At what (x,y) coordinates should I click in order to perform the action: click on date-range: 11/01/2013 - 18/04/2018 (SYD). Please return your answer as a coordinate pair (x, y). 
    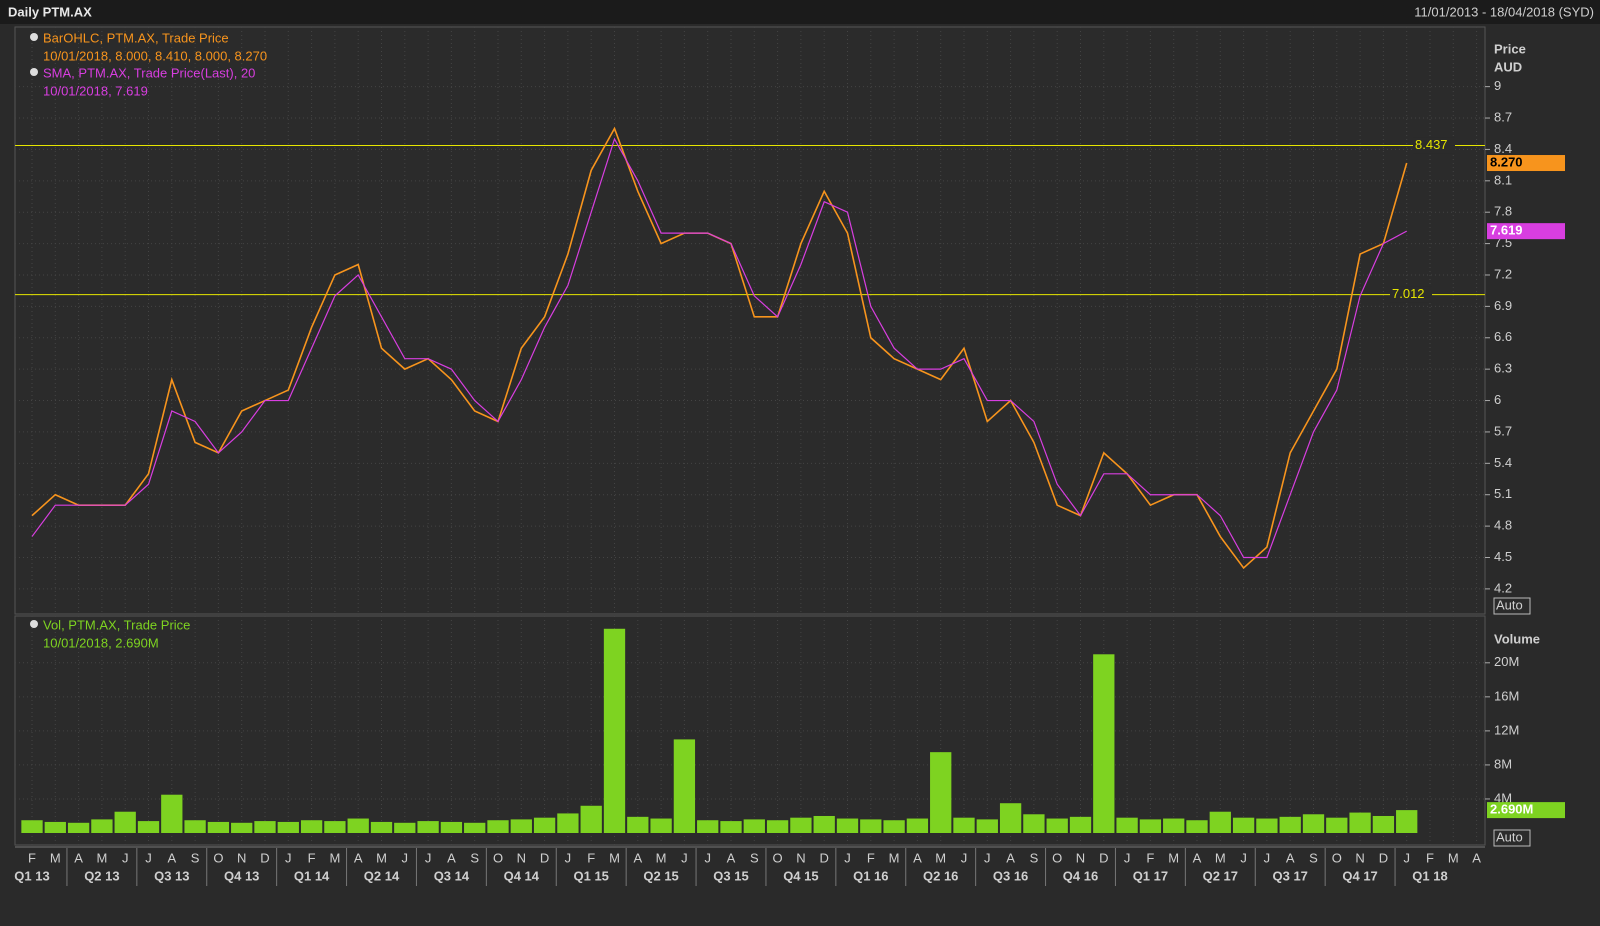
    Looking at the image, I should click on (1504, 11).